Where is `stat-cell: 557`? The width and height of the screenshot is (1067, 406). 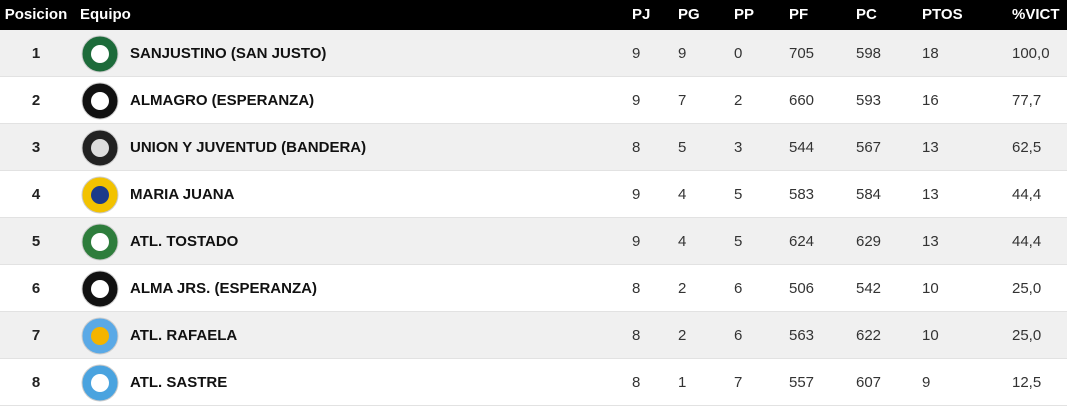
stat-cell: 557 is located at coordinates (802, 382).